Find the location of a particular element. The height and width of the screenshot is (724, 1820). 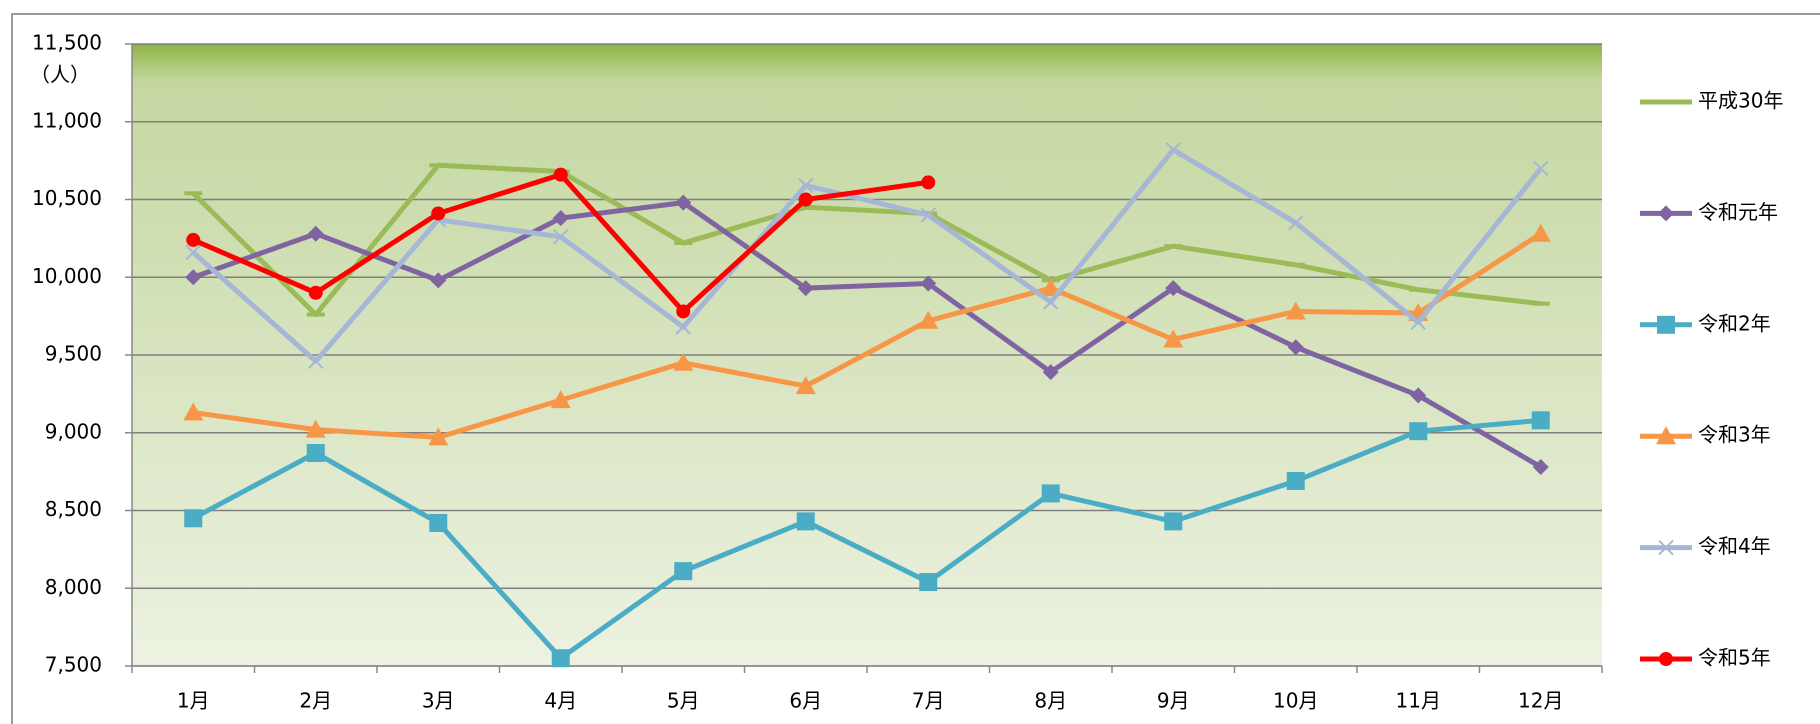

x-tick-label: 11月 is located at coordinates (1418, 701).